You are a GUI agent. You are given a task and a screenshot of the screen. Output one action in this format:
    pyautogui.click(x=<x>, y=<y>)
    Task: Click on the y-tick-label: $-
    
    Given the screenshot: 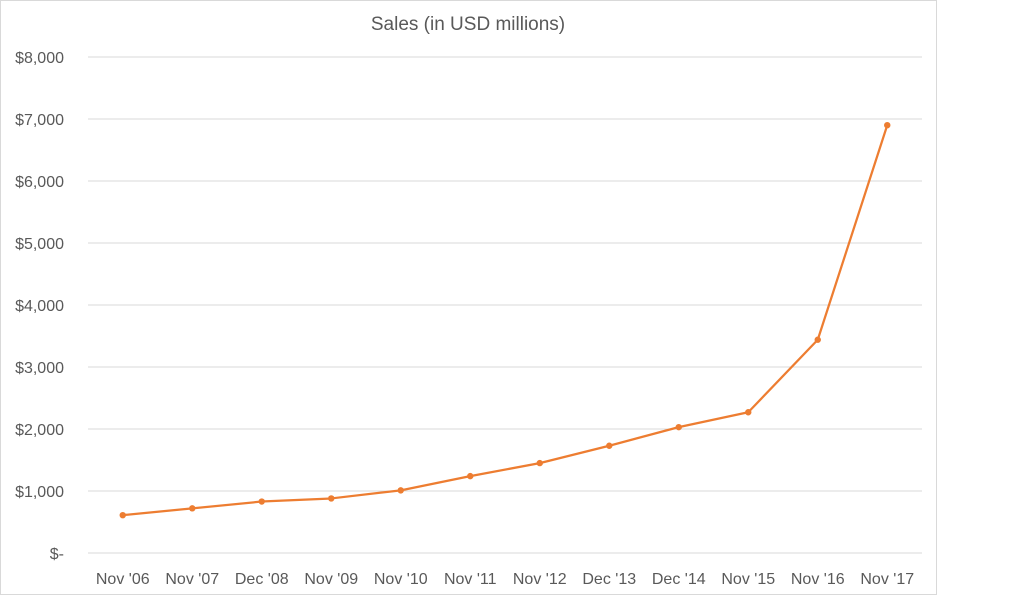 What is the action you would take?
    pyautogui.click(x=57, y=554)
    